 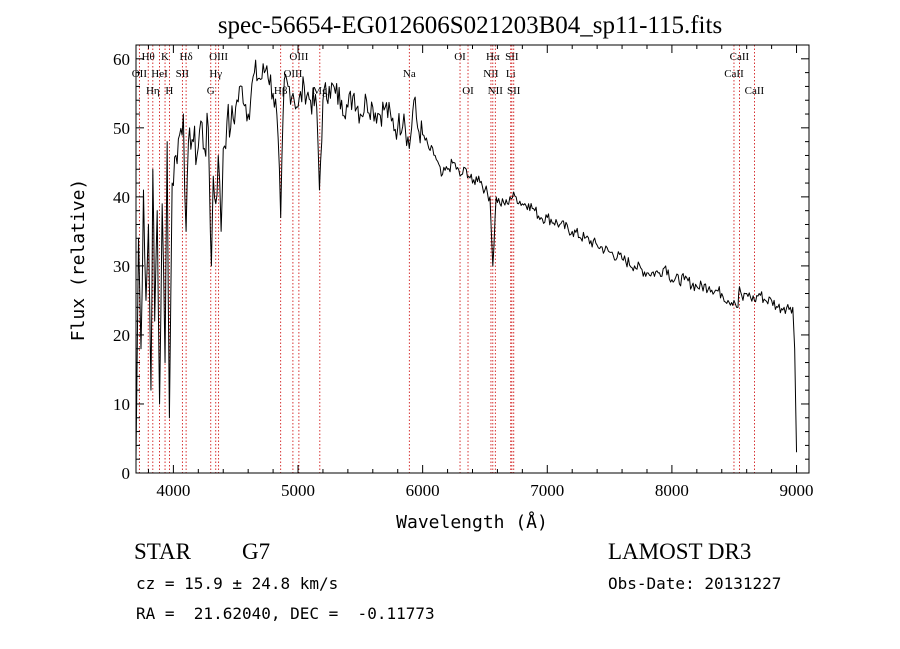 What do you see at coordinates (512, 57) in the screenshot?
I see `line-mark-label-22: SII` at bounding box center [512, 57].